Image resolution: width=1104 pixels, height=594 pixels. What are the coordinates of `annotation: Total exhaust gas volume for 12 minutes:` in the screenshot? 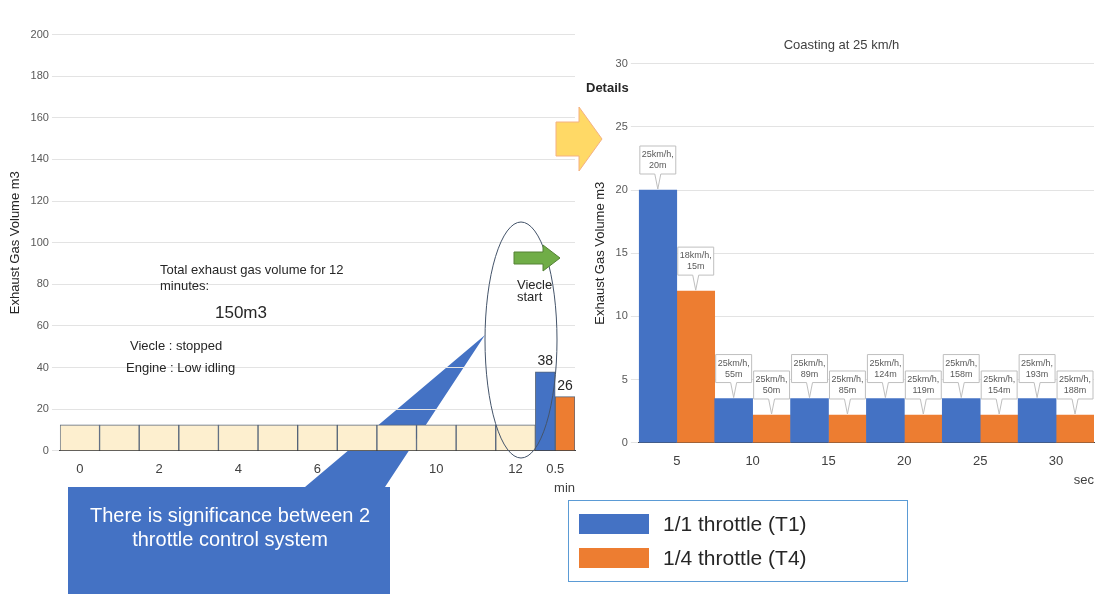 It's located at (252, 278).